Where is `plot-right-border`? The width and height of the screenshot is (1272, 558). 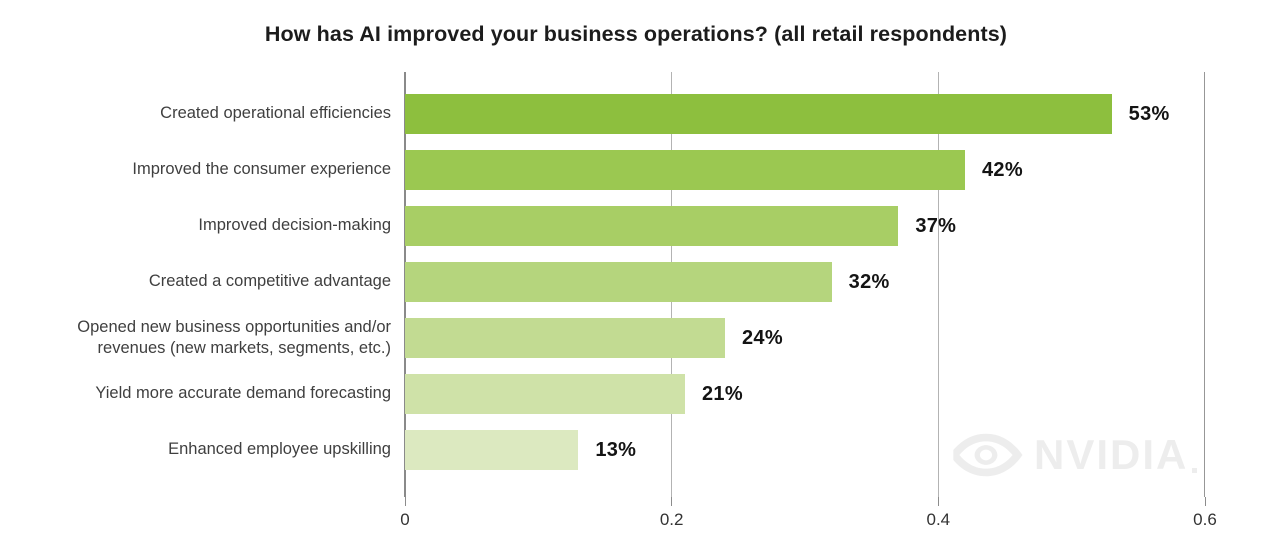
plot-right-border is located at coordinates (1204, 284).